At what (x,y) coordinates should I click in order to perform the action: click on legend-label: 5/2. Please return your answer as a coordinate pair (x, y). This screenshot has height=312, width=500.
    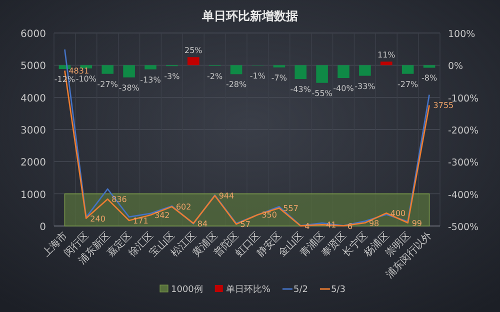
    Looking at the image, I should click on (300, 290).